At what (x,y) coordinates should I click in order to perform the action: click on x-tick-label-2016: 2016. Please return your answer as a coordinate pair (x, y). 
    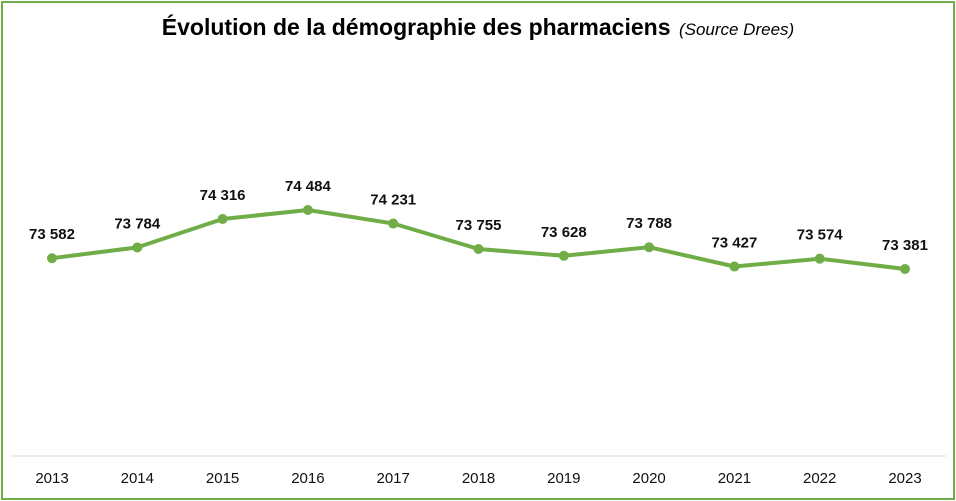
    Looking at the image, I should click on (307, 478).